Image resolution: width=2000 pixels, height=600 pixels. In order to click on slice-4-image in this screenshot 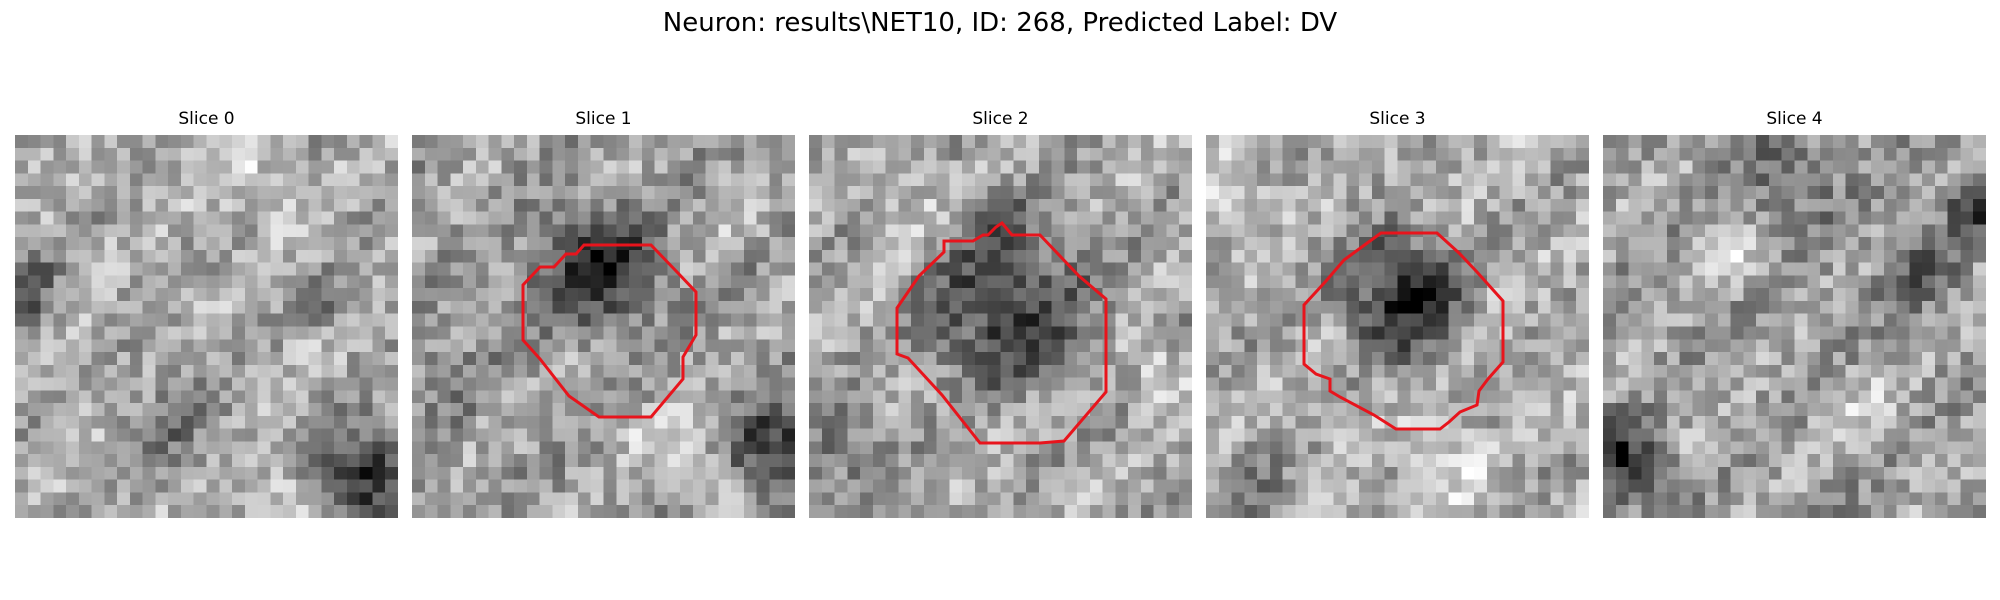, I will do `click(1794, 326)`.